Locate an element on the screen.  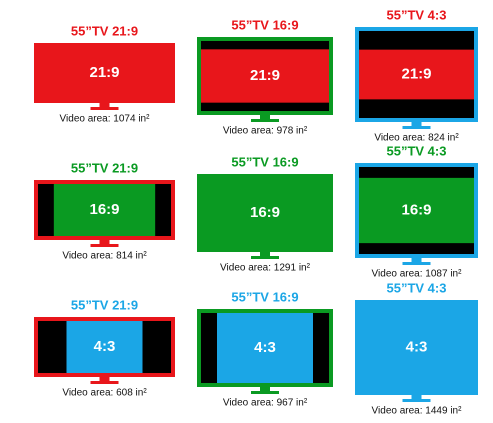
video-area: Video area: 967 in² is located at coordinates (265, 403).